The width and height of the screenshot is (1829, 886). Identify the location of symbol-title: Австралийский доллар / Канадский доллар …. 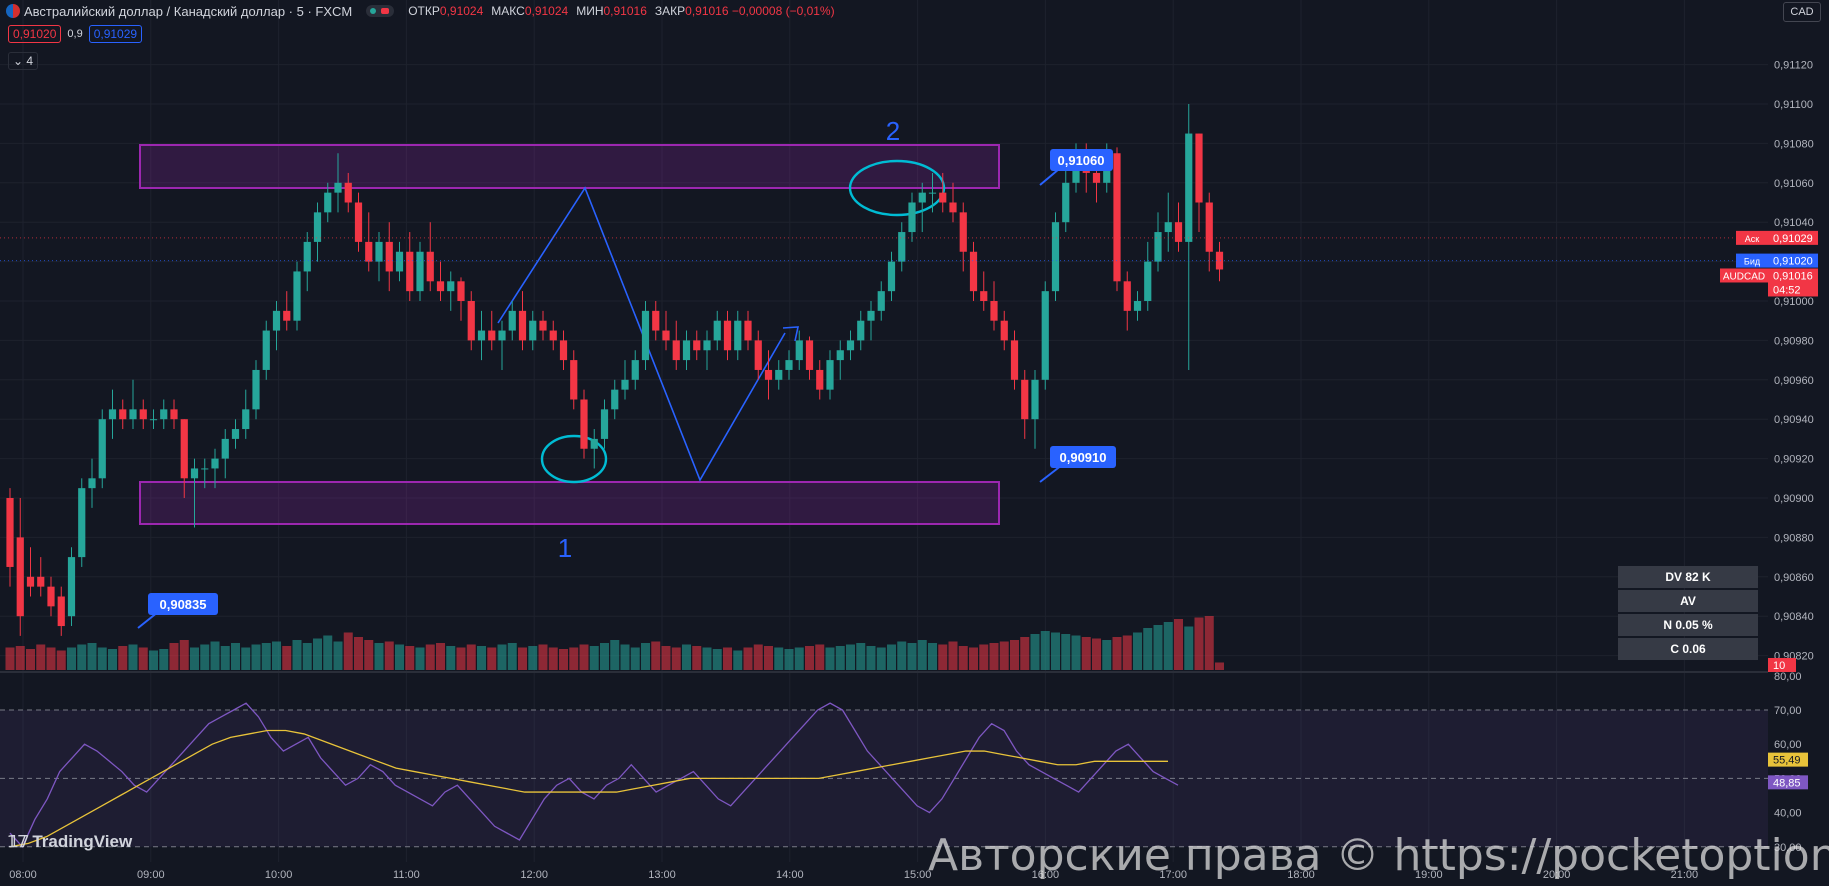
(188, 11).